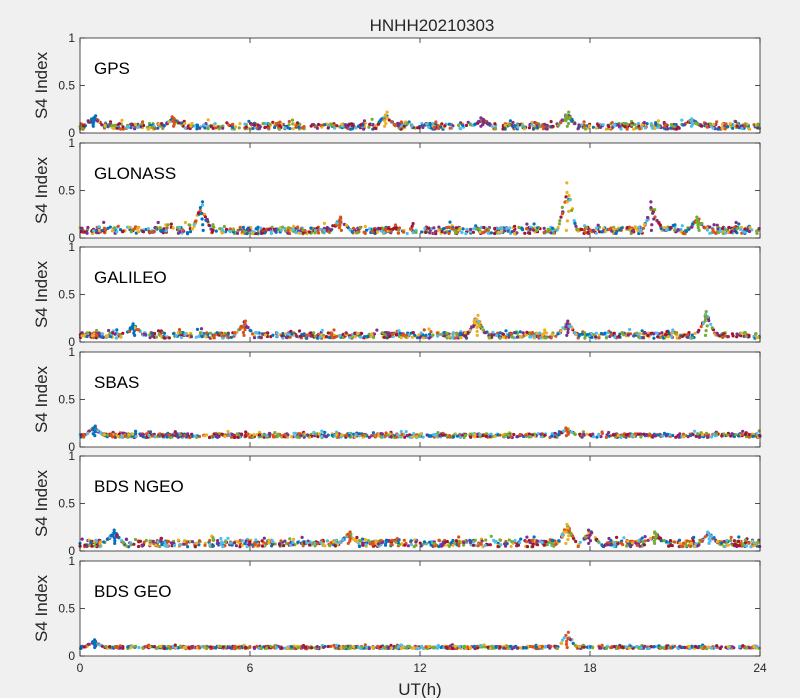 This screenshot has height=698, width=800. What do you see at coordinates (66, 295) in the screenshot?
I see `y-tick-label: 0.5` at bounding box center [66, 295].